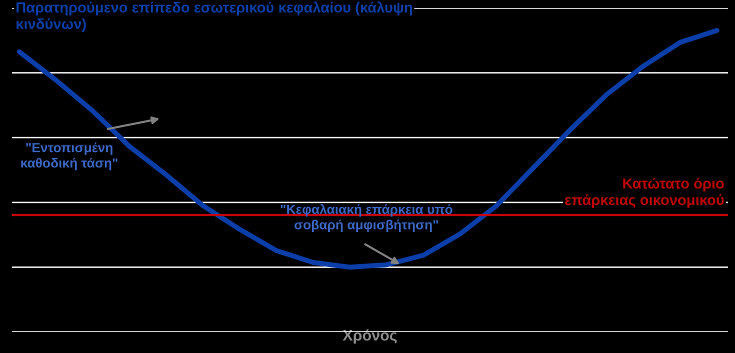 The height and width of the screenshot is (353, 735). I want to click on series-label: Παρατηρούμενο επίπεδο εσωτερικού κεφαλαίου (κάλυψη κινδύνων), so click(214, 17).